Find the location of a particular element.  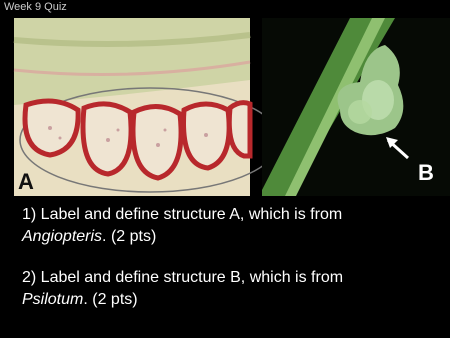

genus: Angiopteris is located at coordinates (62, 236).